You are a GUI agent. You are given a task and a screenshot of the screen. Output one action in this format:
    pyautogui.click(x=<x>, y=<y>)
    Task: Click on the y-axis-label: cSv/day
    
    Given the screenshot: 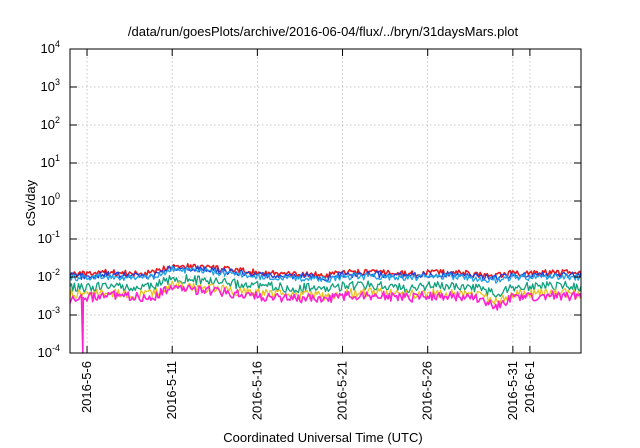 What is the action you would take?
    pyautogui.click(x=30, y=202)
    